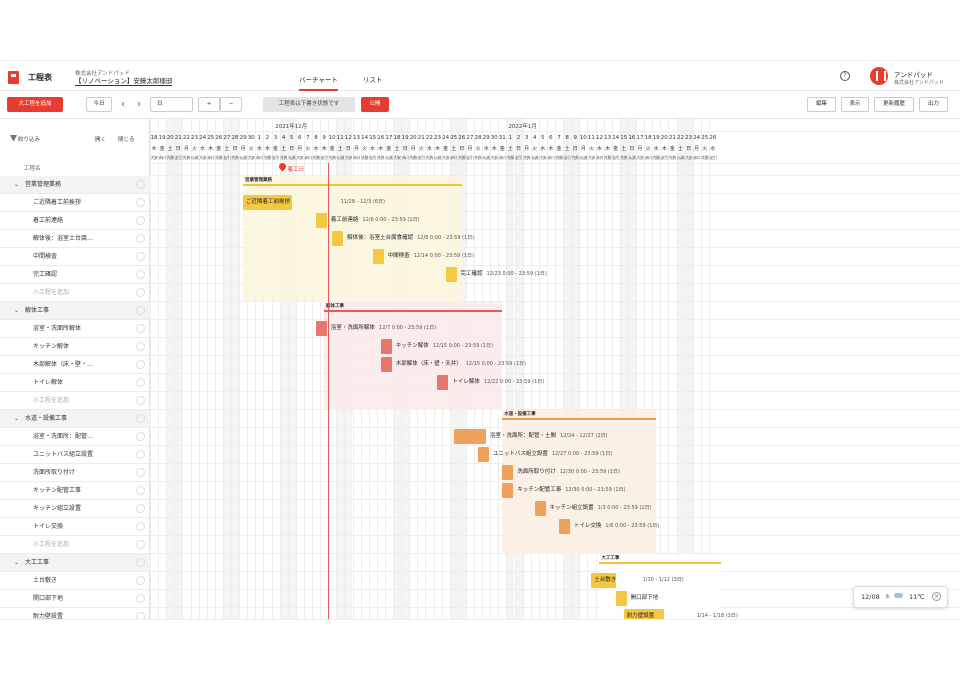 This screenshot has width=960, height=680. I want to click on task-row: ユニットバス組立設置, so click(75, 455).